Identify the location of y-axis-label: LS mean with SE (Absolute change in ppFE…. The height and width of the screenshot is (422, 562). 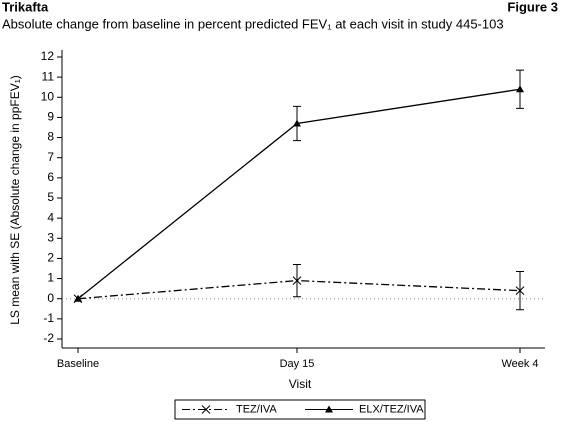
(15, 200).